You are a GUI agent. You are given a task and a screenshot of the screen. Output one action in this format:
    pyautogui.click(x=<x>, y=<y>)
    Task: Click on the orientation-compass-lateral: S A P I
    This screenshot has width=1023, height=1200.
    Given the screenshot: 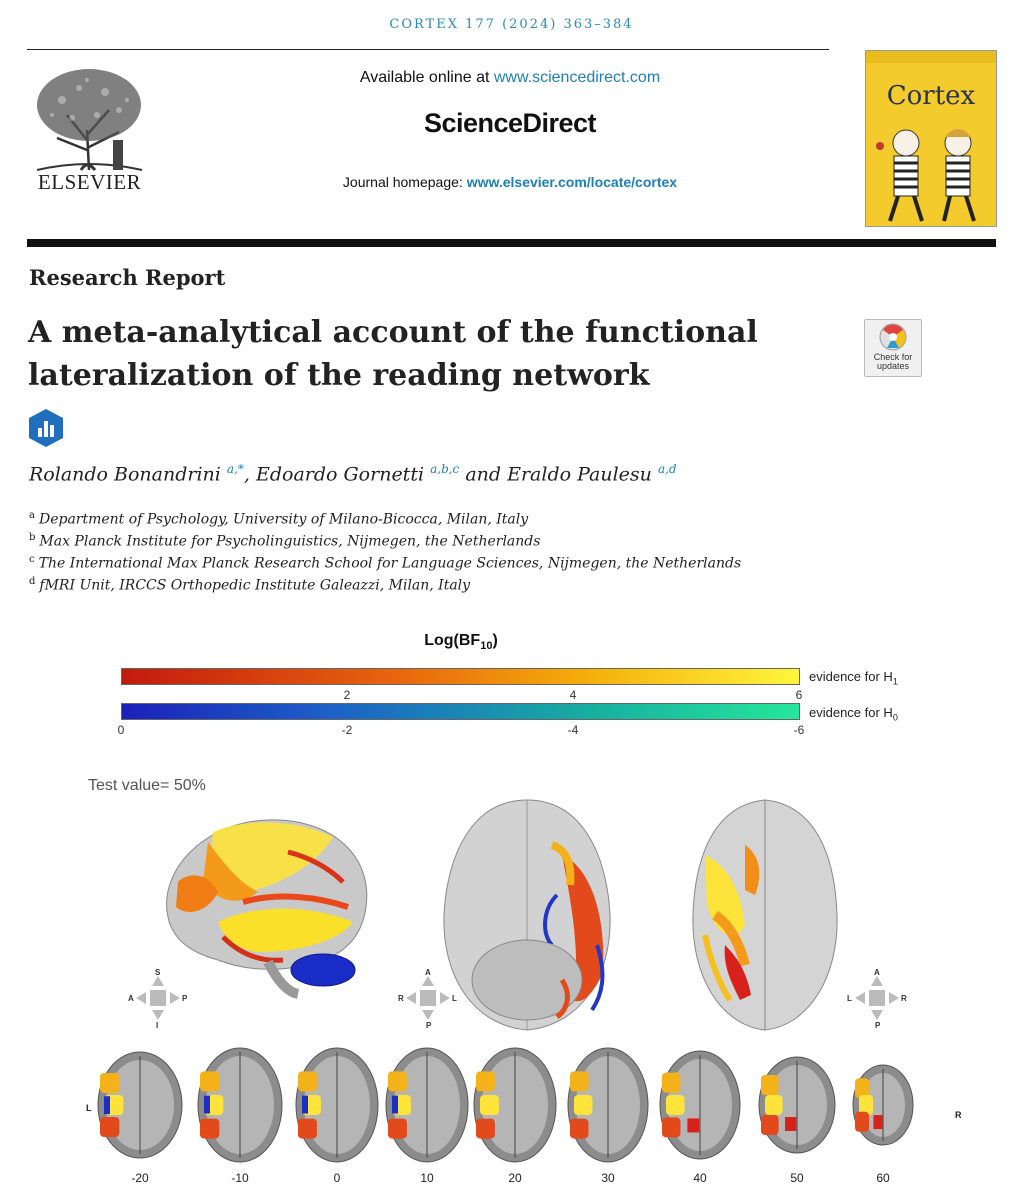 What is the action you would take?
    pyautogui.click(x=158, y=998)
    